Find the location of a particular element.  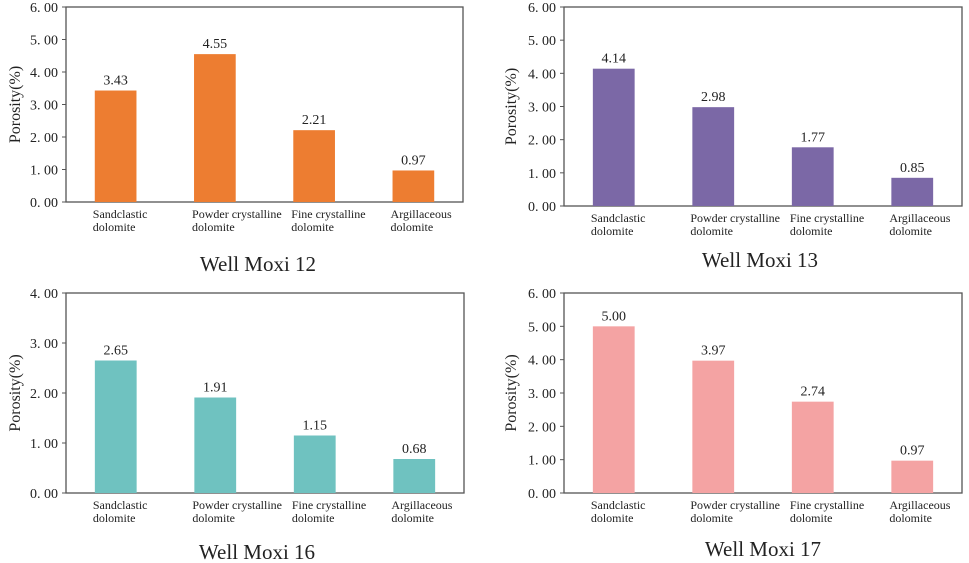

bar-value-label: 3.43 is located at coordinates (115, 81).